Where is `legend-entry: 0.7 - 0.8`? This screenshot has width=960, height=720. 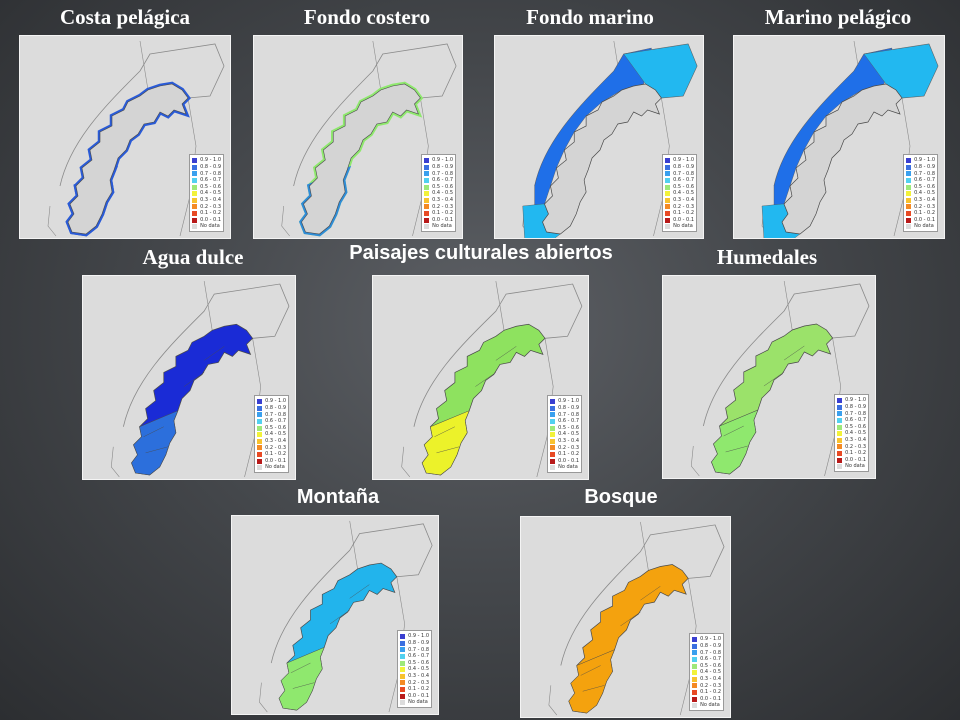
legend-entry: 0.7 - 0.8 is located at coordinates (679, 174).